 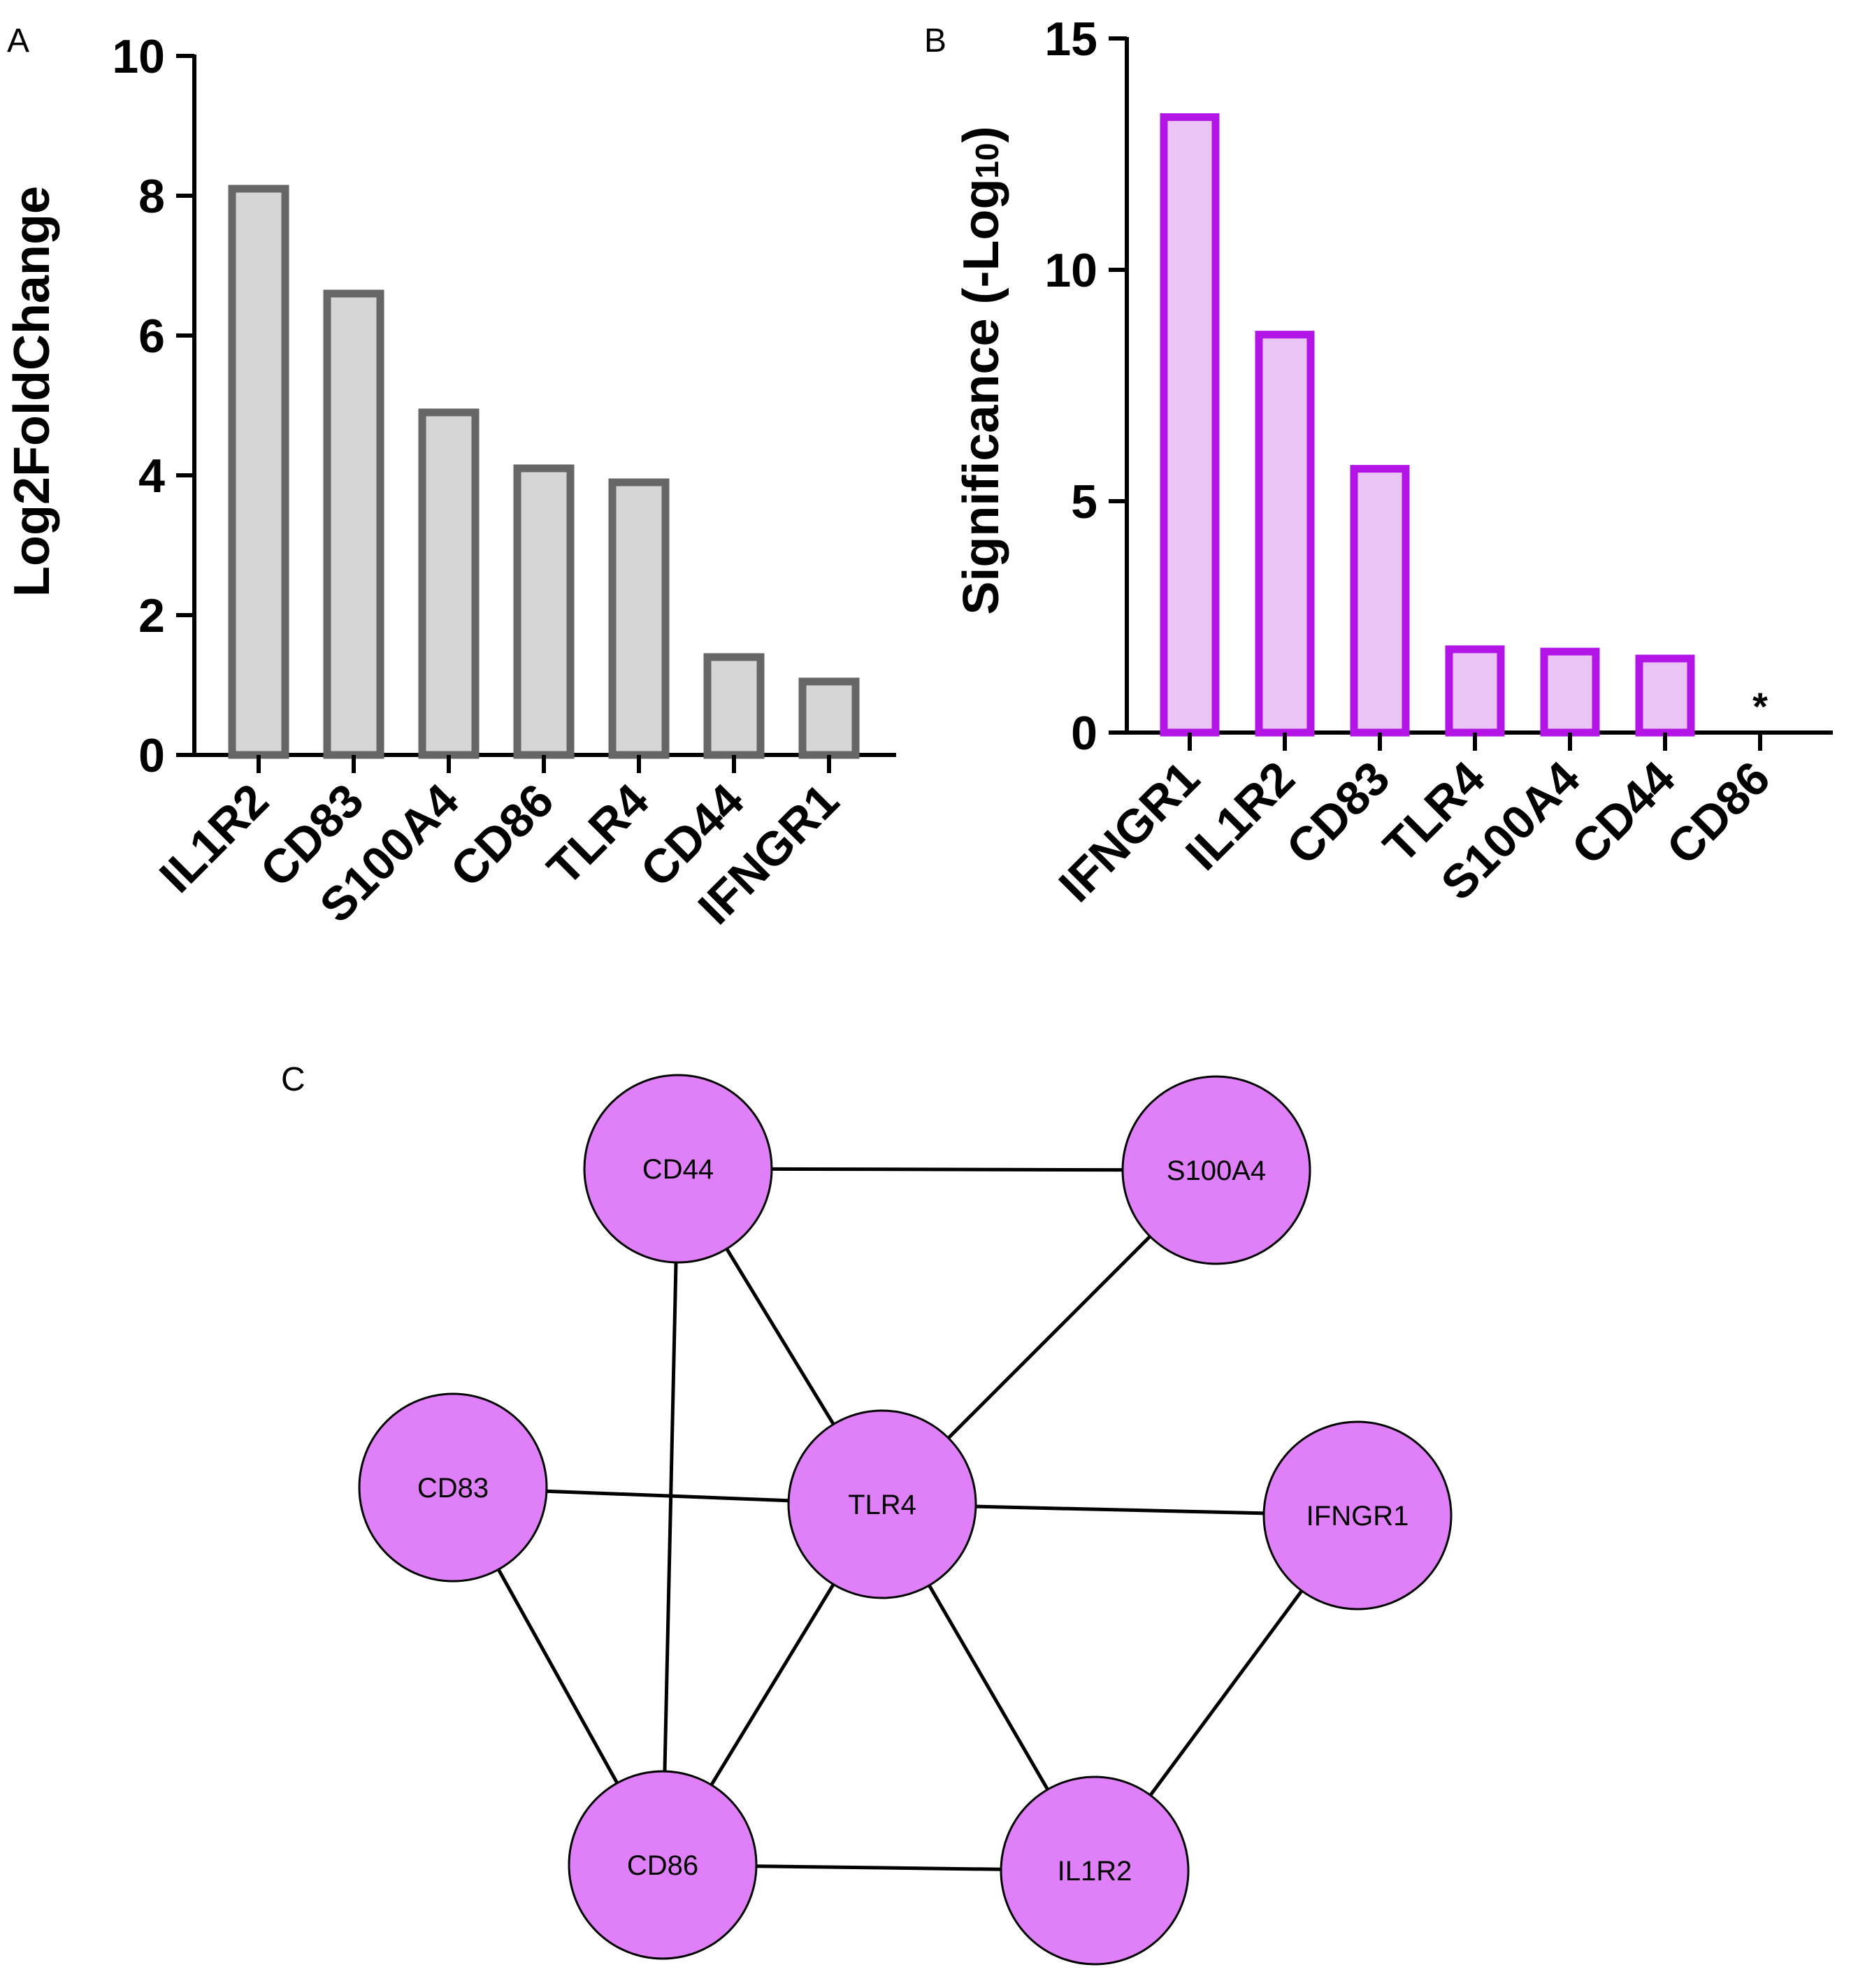 I want to click on node-cd83, so click(x=453, y=1487).